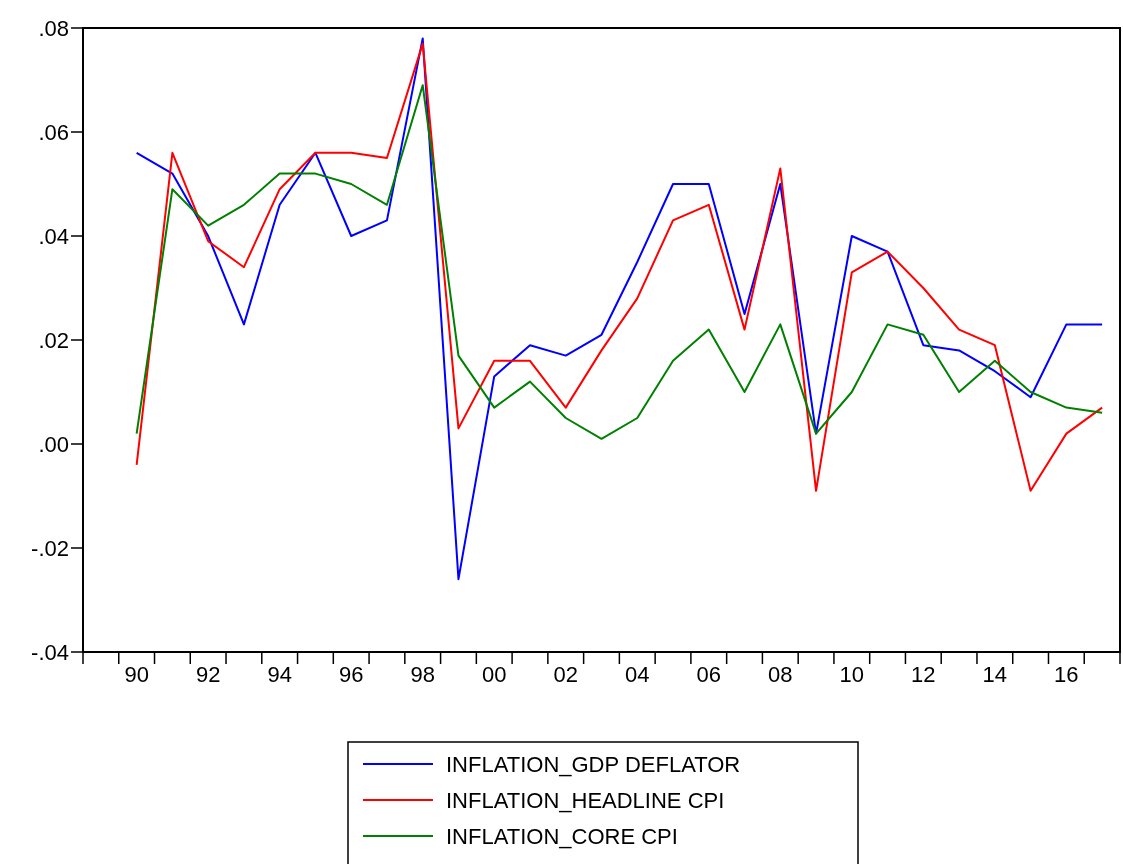  What do you see at coordinates (136, 674) in the screenshot?
I see `x-tick-label: 90` at bounding box center [136, 674].